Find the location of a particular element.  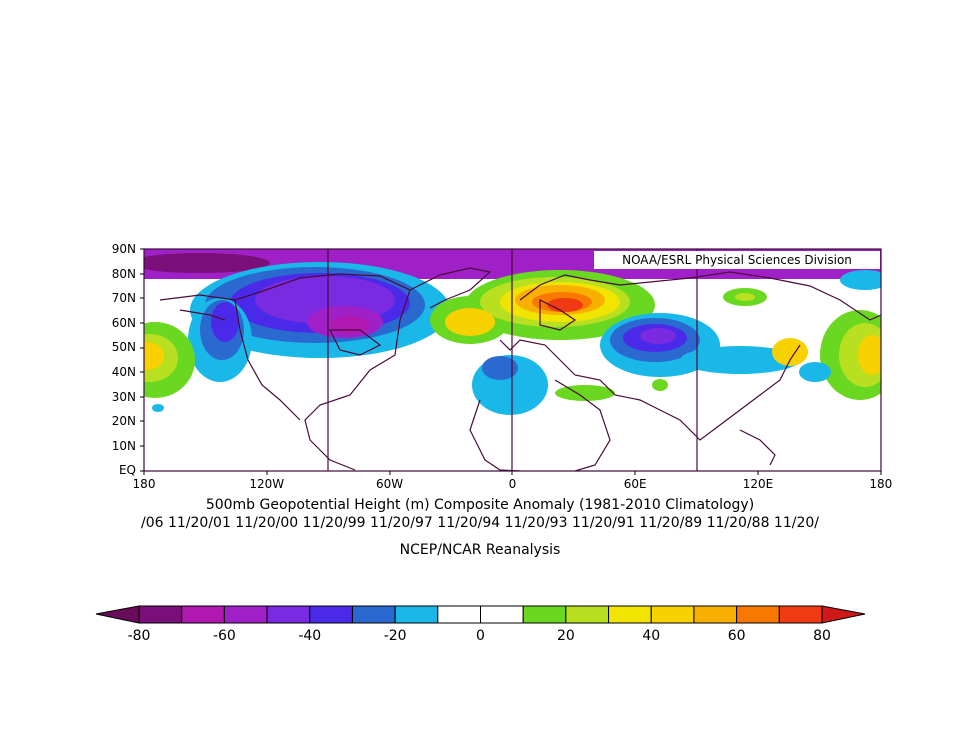

colorbar-tick-label: 60 is located at coordinates (736, 636).